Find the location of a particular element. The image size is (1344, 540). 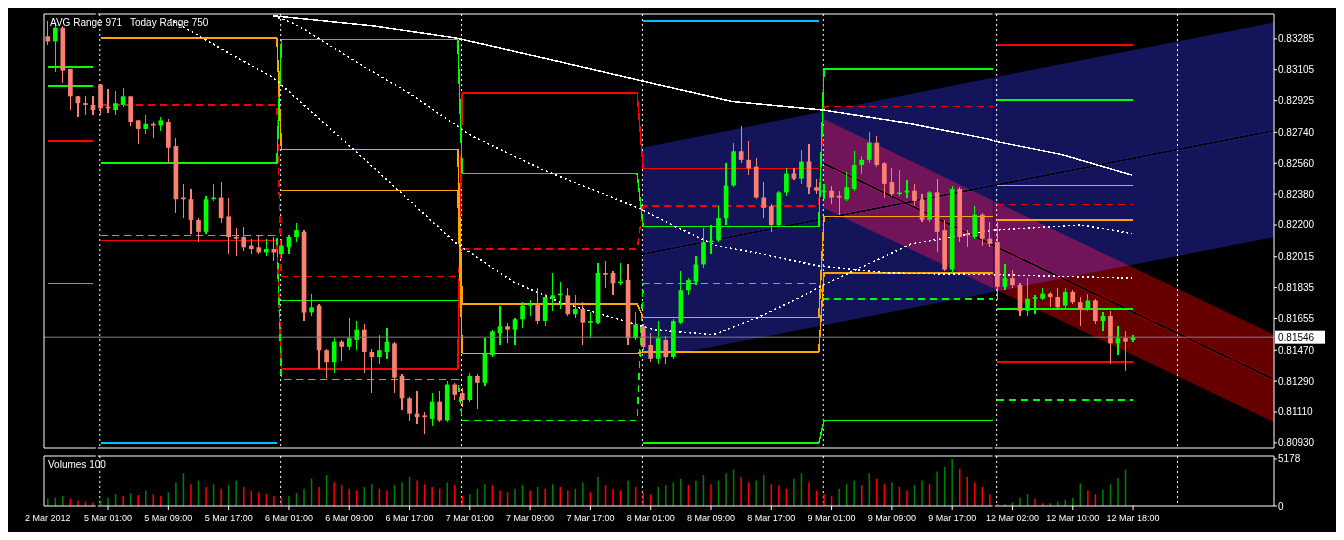

x-tick-label: 12 Mar 02:00 is located at coordinates (1012, 518).